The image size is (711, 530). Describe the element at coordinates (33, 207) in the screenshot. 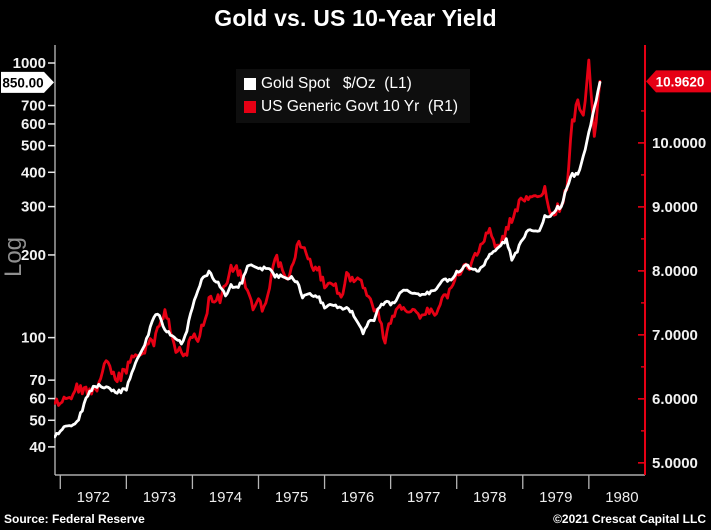

I see `svg-text: 300` at that location.